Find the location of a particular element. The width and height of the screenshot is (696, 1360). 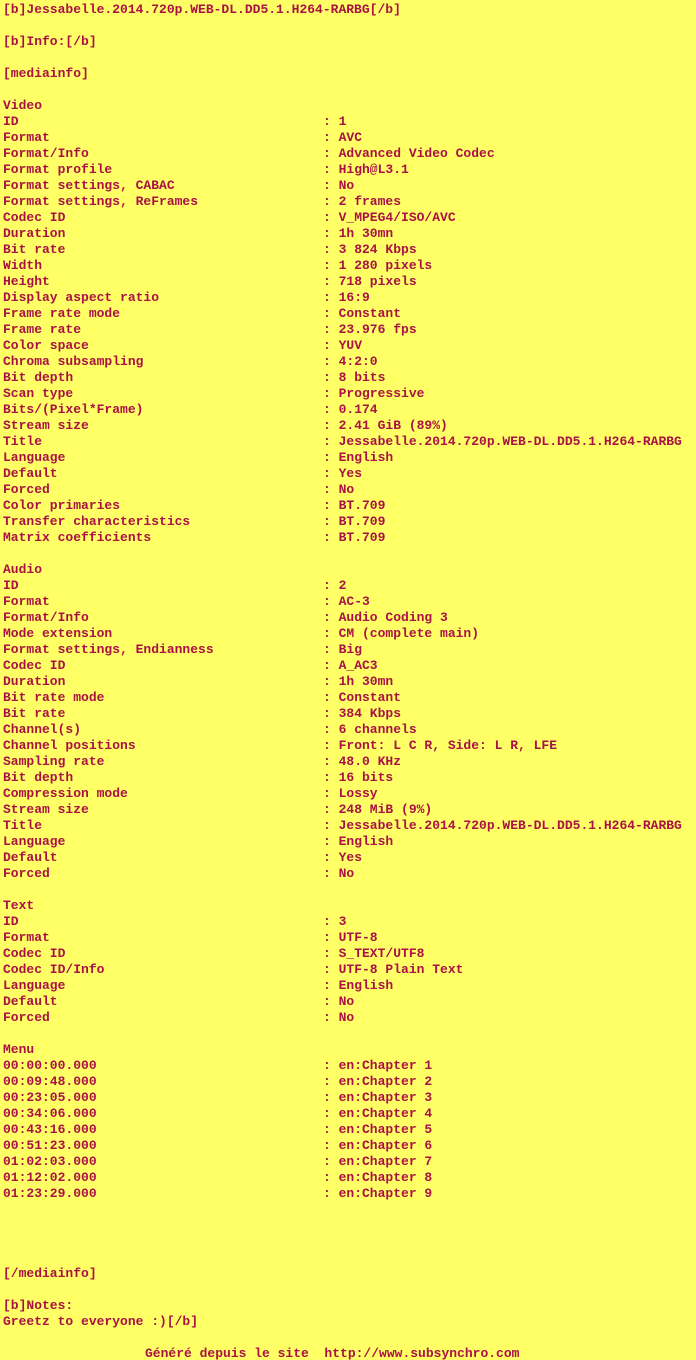

field-key: Duration is located at coordinates (34, 233).